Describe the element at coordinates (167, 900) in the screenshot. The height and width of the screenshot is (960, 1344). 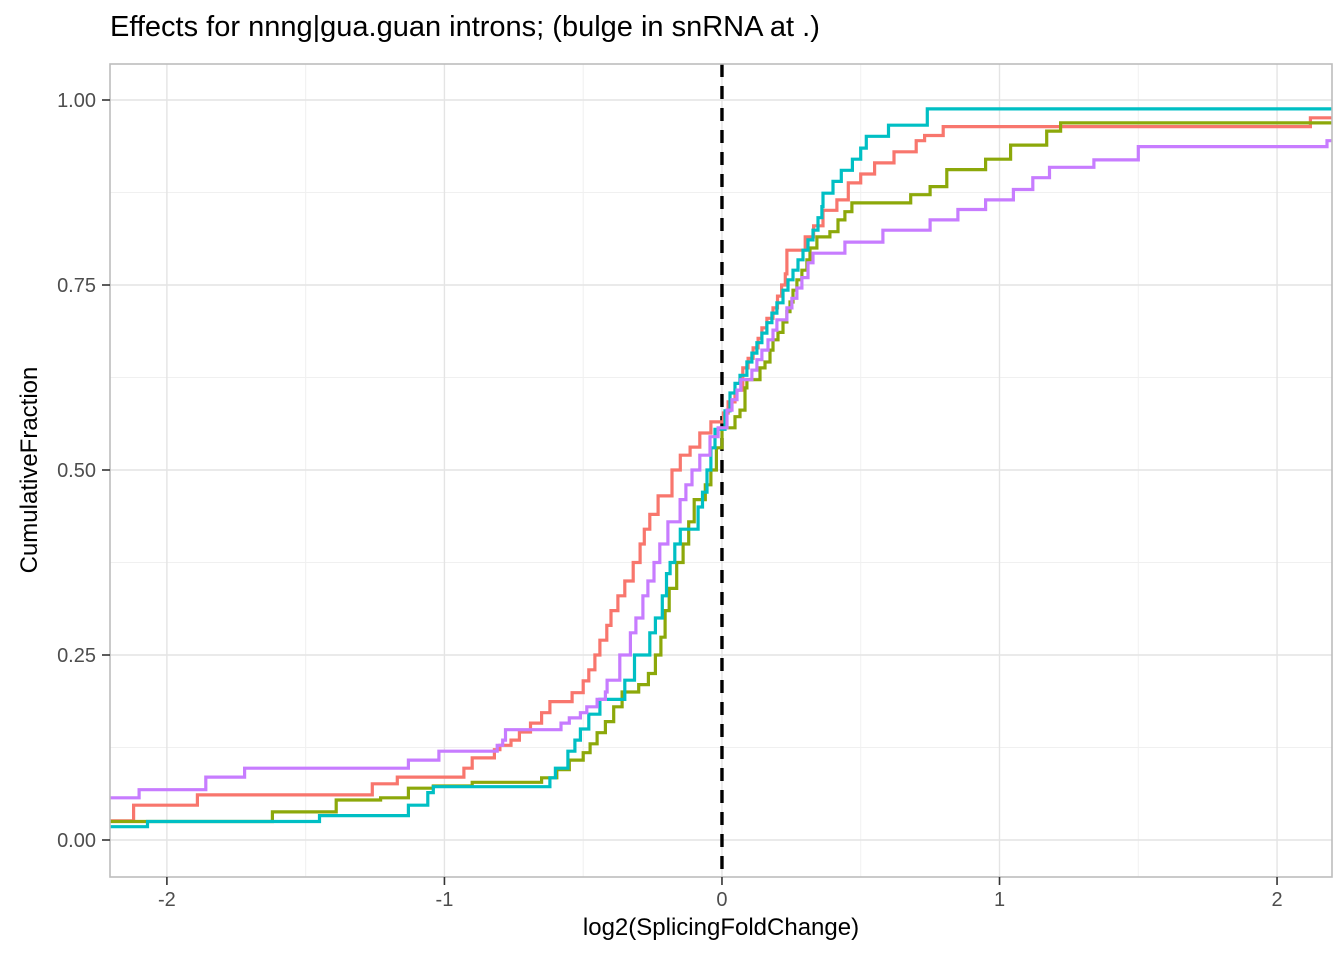
I see `x-tick-label: -2` at that location.